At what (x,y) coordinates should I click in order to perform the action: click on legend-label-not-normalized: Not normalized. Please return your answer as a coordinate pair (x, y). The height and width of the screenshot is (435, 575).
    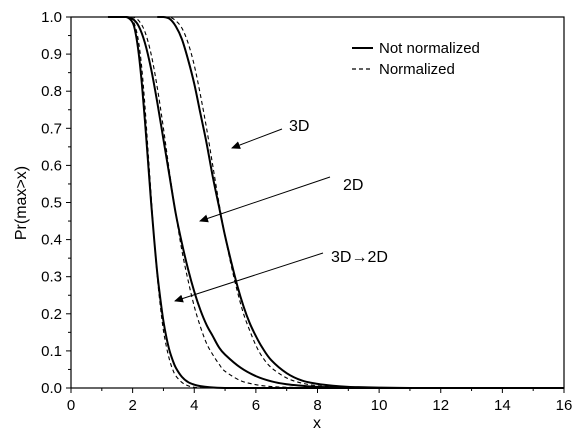
    Looking at the image, I should click on (429, 48).